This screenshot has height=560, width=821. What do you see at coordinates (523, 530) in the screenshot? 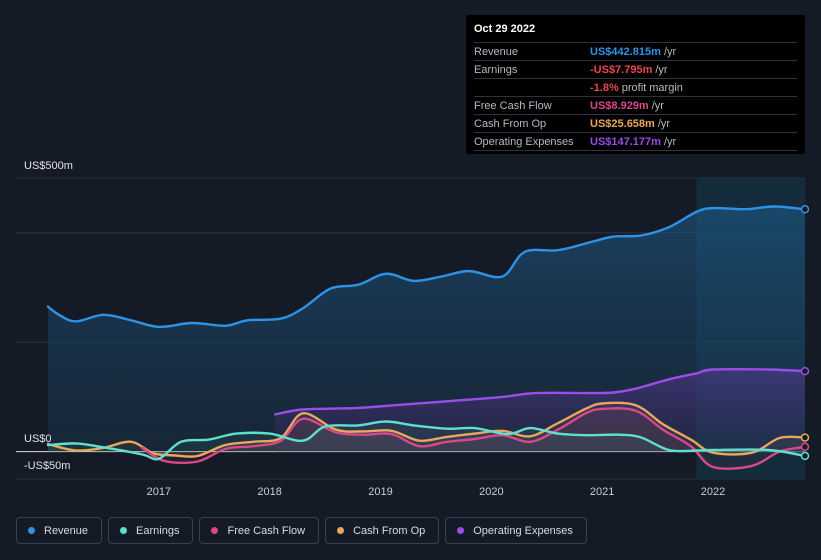
I see `legend-label: Operating Expenses` at bounding box center [523, 530].